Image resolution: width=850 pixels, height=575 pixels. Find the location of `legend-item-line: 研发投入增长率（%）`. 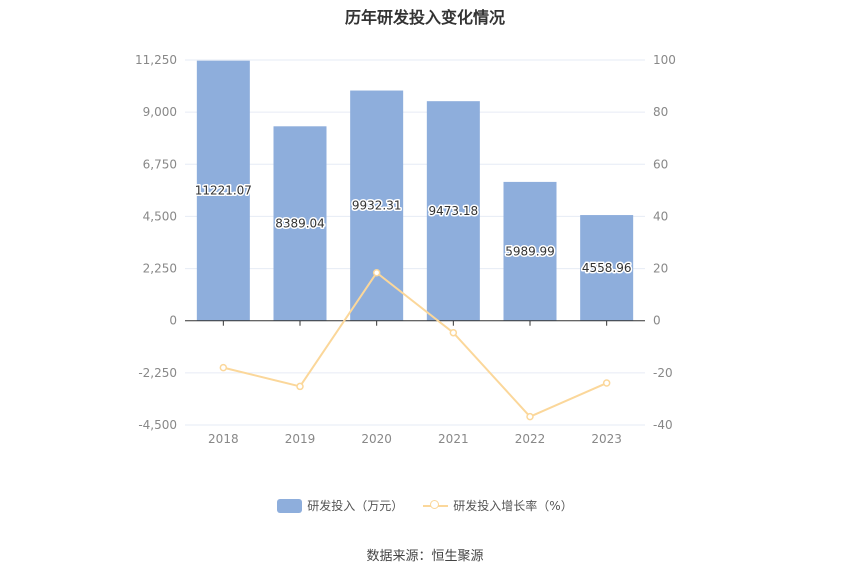

legend-item-line: 研发投入增长率（%） is located at coordinates (498, 505).